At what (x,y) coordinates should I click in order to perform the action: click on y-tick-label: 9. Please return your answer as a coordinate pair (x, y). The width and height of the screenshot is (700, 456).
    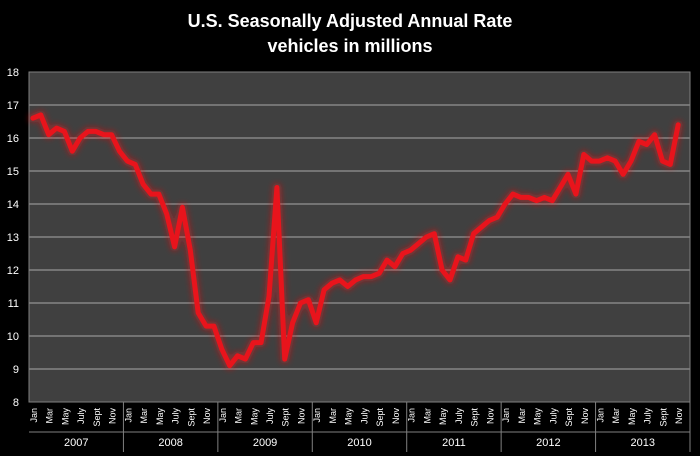
    Looking at the image, I should click on (16, 370).